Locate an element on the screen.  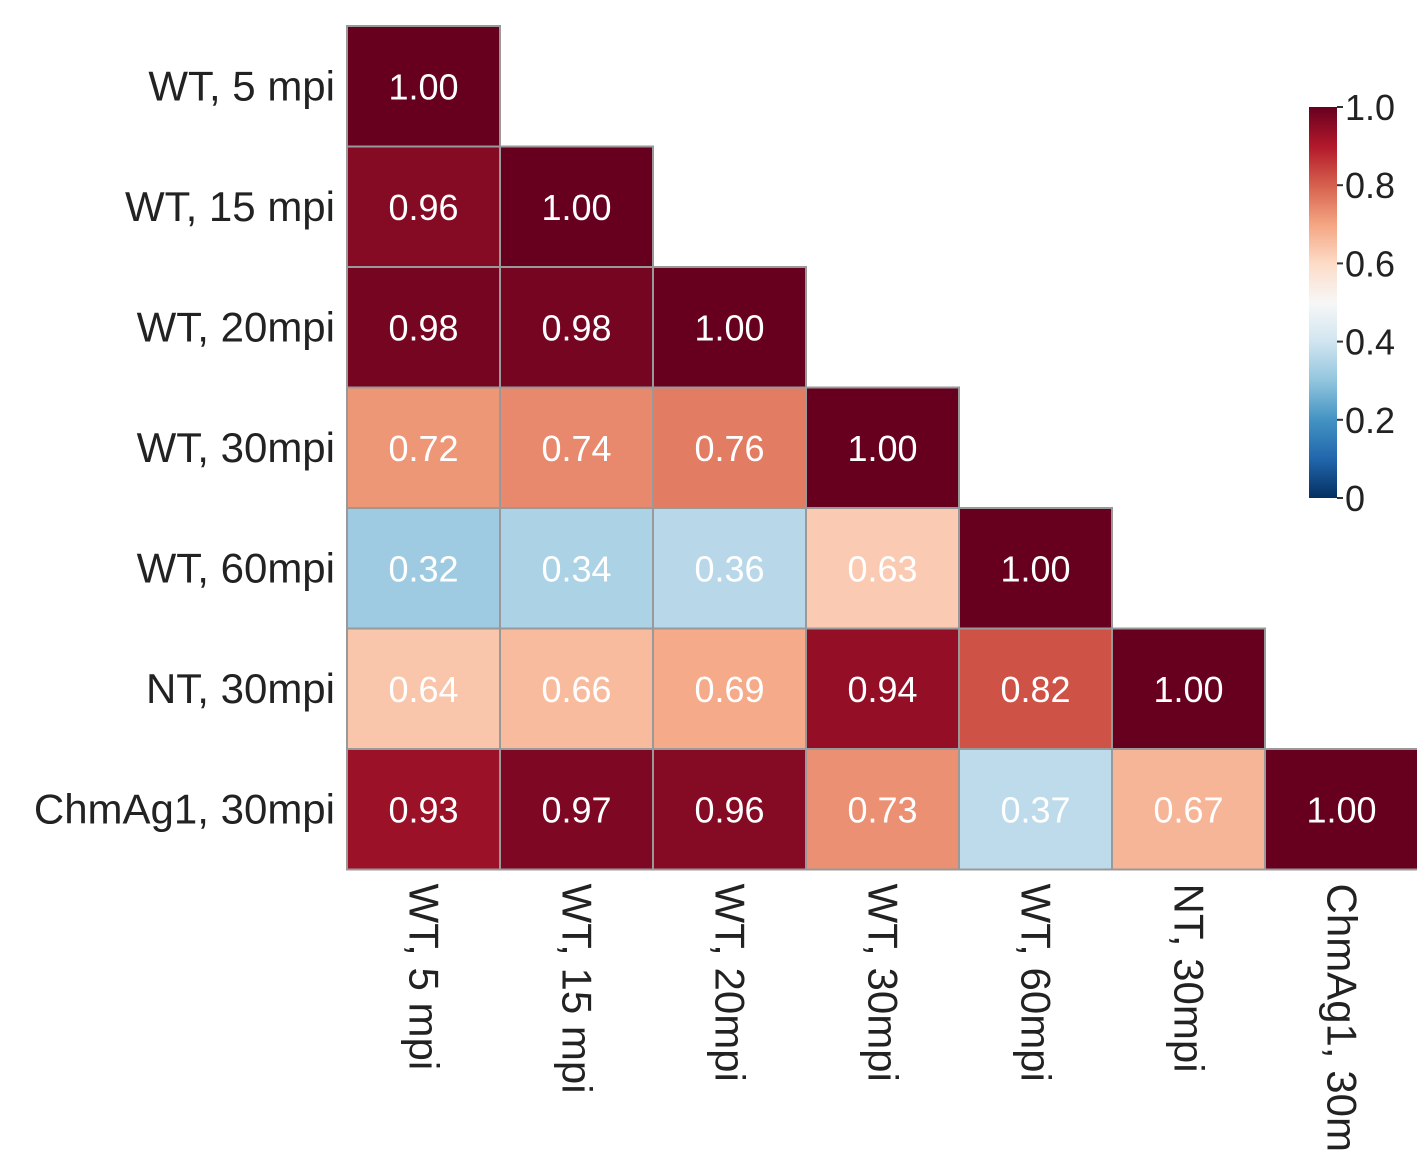
colorbar-tick-label: 0.4 is located at coordinates (1370, 342).